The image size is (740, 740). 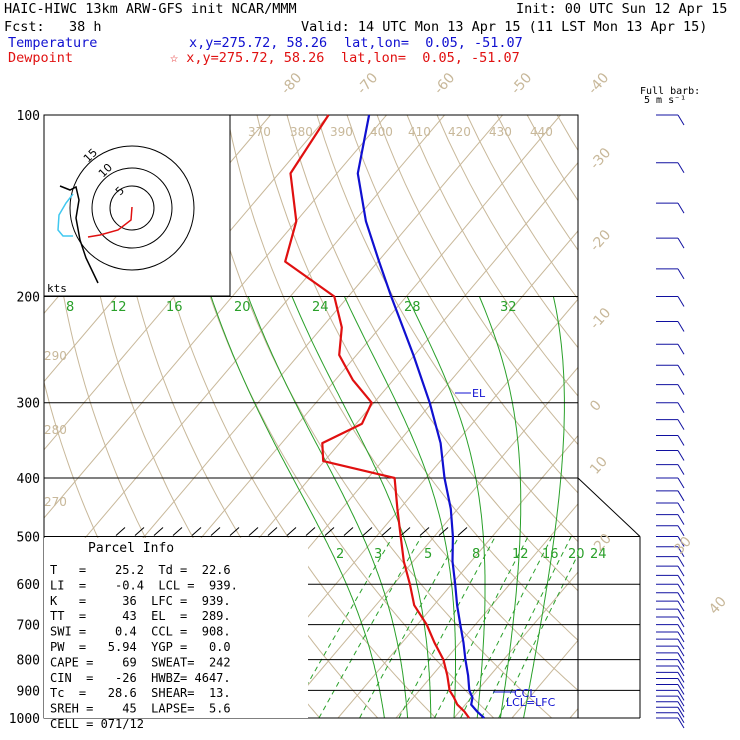 I want to click on isotherm-label: -80, so click(x=291, y=84).